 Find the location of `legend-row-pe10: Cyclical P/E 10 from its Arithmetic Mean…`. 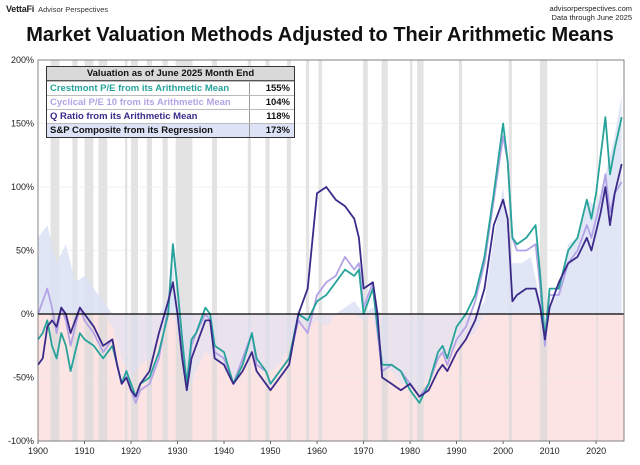

legend-row-pe10: Cyclical P/E 10 from its Arithmetic Mean… is located at coordinates (170, 102).